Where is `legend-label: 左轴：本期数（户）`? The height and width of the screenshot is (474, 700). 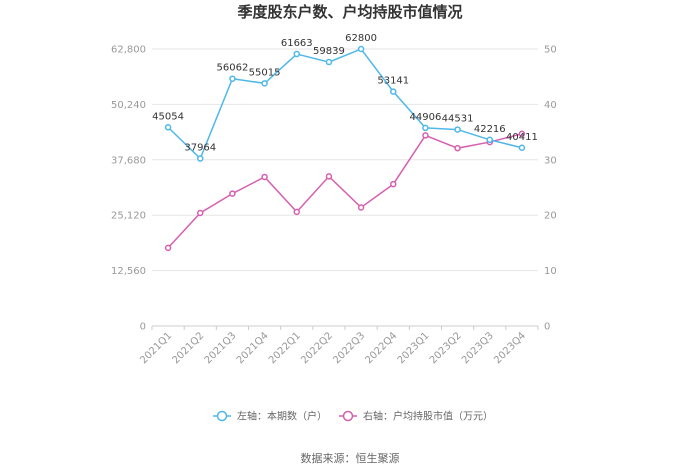 legend-label: 左轴：本期数（户） is located at coordinates (282, 416).